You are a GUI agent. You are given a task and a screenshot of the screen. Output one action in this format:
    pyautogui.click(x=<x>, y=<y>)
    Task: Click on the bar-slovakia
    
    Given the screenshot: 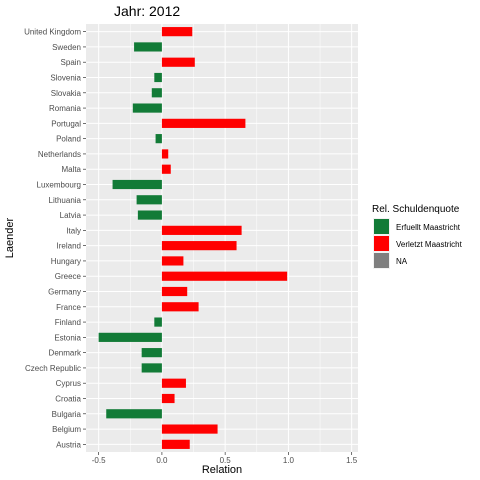 What is the action you would take?
    pyautogui.click(x=156, y=93)
    